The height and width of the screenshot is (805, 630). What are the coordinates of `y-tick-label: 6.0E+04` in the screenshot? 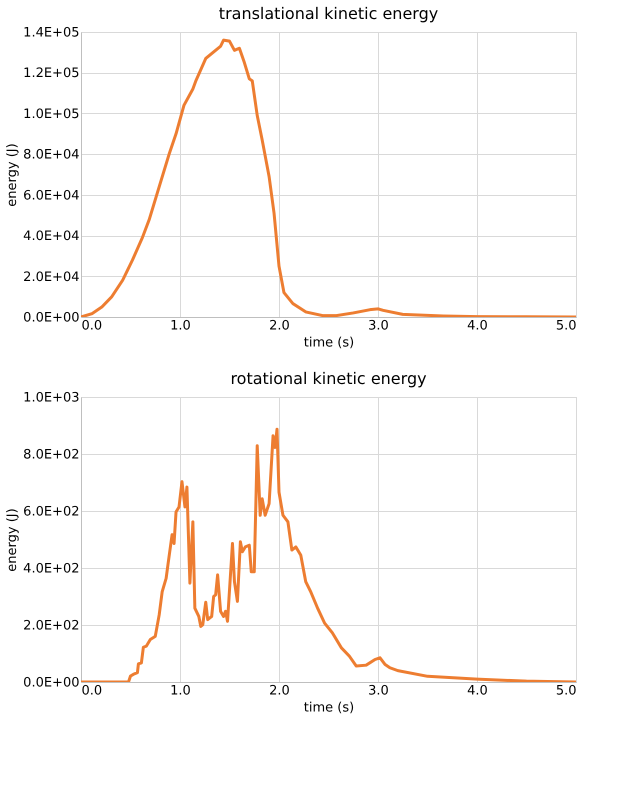 It's located at (51, 196).